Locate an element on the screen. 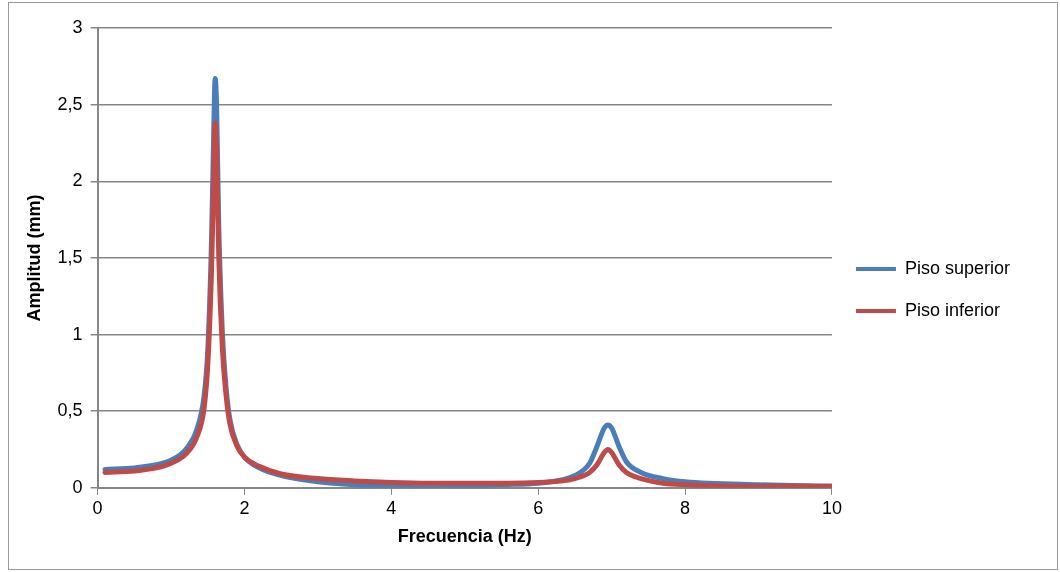  y-tick-label: 2 is located at coordinates (77, 180).